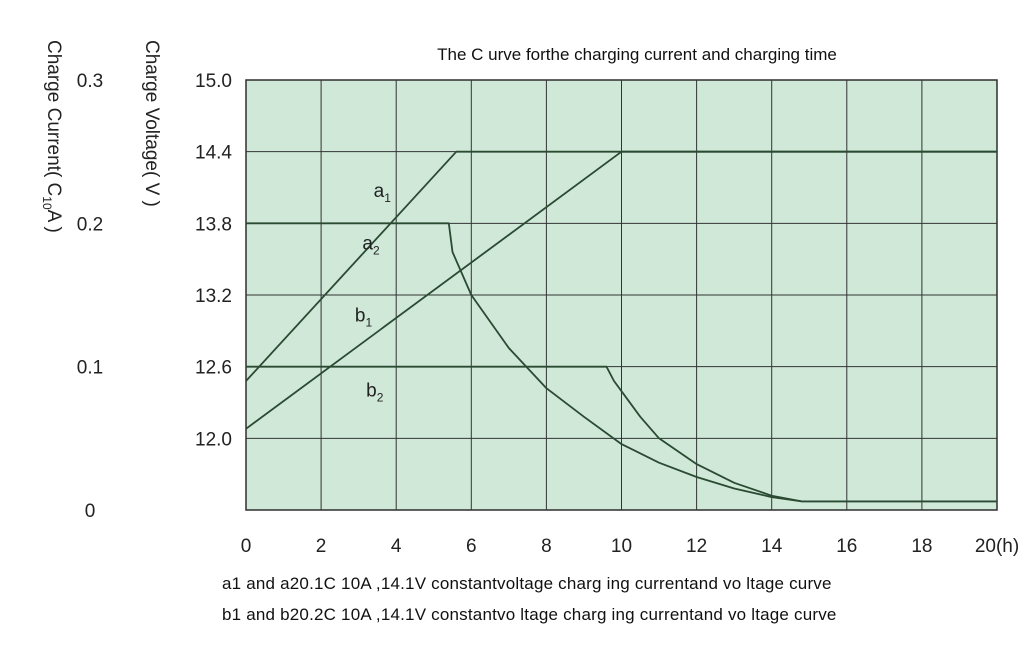  Describe the element at coordinates (373, 292) in the screenshot. I see `curve-labels: a1 a2 b1 b2` at that location.